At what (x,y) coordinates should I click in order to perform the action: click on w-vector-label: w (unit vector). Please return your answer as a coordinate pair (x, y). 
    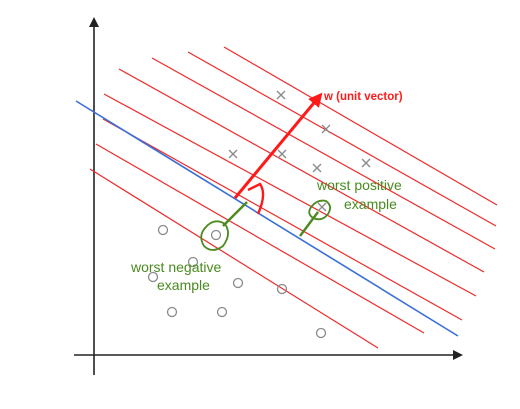
    Looking at the image, I should click on (363, 97).